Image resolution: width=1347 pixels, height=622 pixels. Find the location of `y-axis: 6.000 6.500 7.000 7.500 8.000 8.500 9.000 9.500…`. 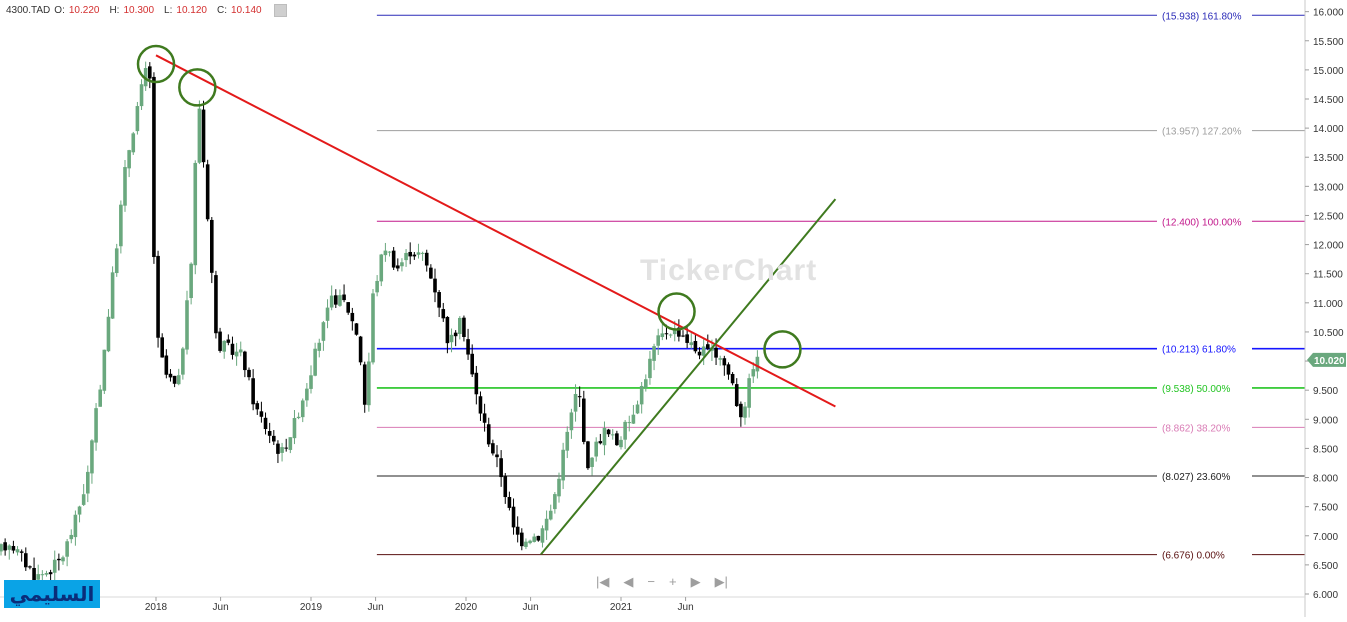

y-axis: 6.000 6.500 7.000 7.500 8.000 8.500 9.000 9.500… is located at coordinates (1325, 308).